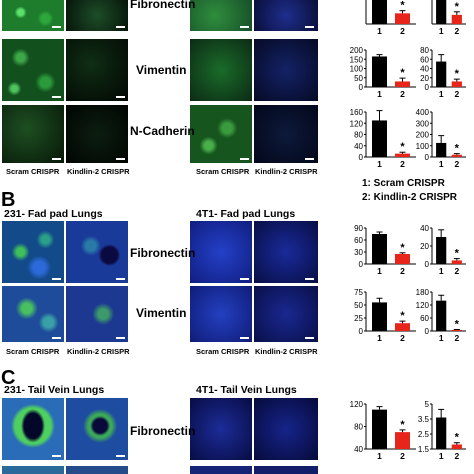 The height and width of the screenshot is (474, 474). What do you see at coordinates (97, 134) in the screenshot?
I see `micrograph-a-231-k2-ncadherin` at bounding box center [97, 134].